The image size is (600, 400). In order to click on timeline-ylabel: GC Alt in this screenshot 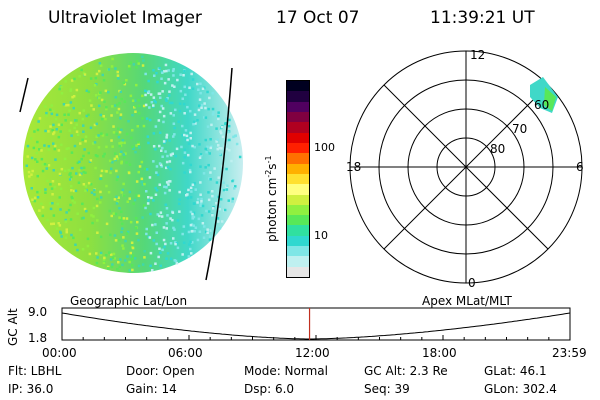, I will do `click(13, 327)`.